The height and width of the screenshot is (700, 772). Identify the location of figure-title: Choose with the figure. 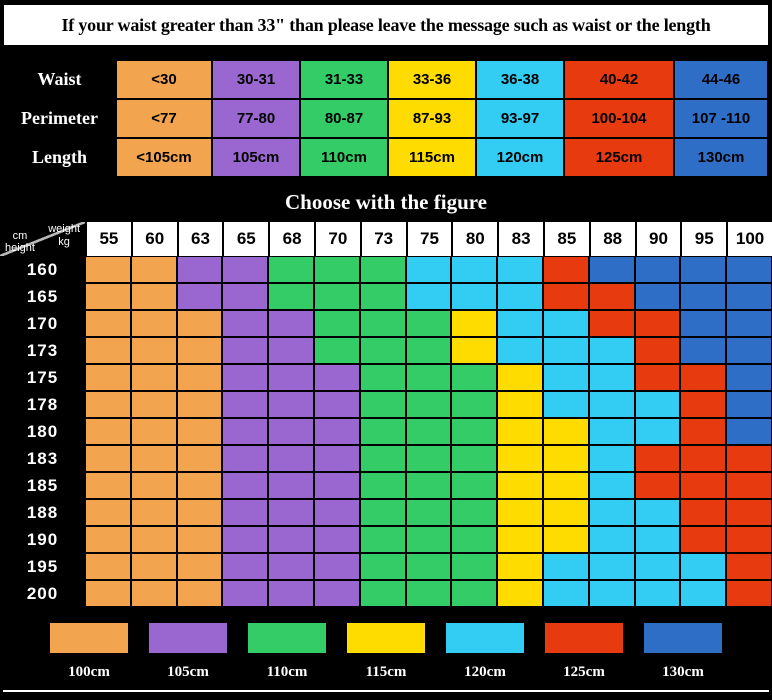
(386, 202).